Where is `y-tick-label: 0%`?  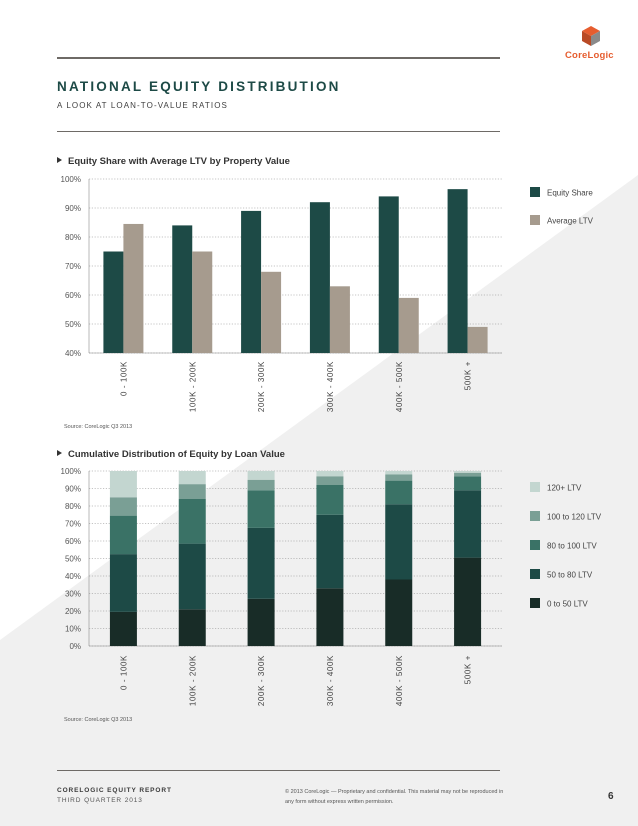 y-tick-label: 0% is located at coordinates (75, 646).